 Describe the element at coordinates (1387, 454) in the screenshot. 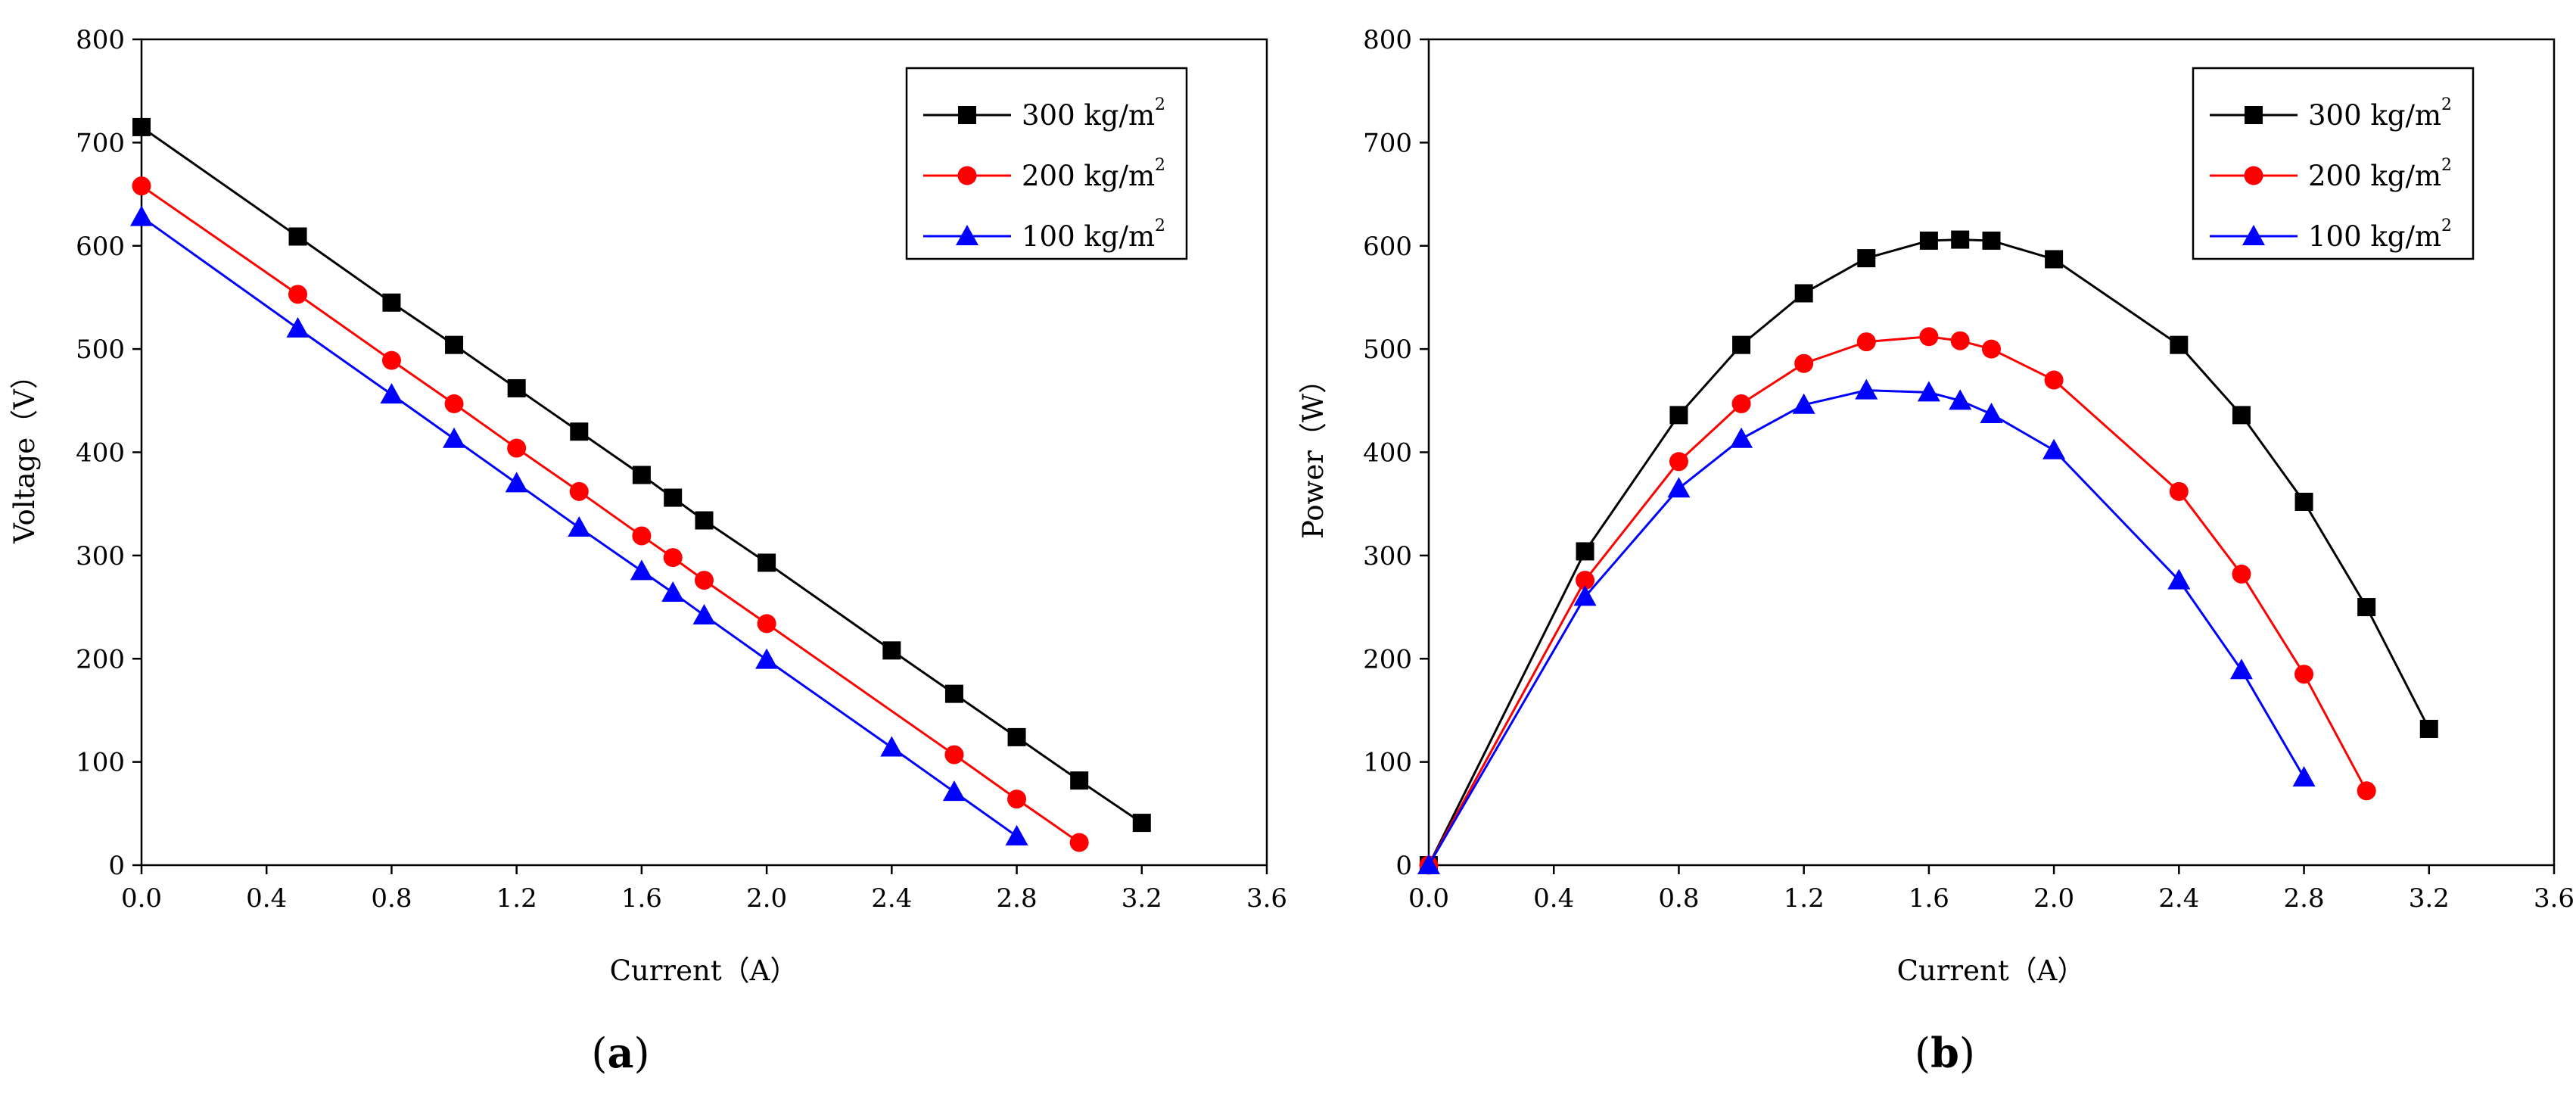

I see `y-tick-label: 400` at that location.